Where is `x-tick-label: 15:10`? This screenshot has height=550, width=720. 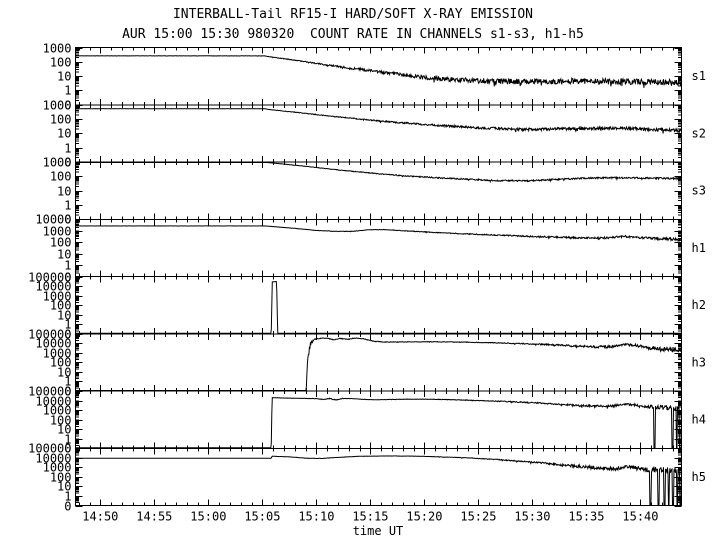
x-tick-label: 15:10 is located at coordinates (316, 517).